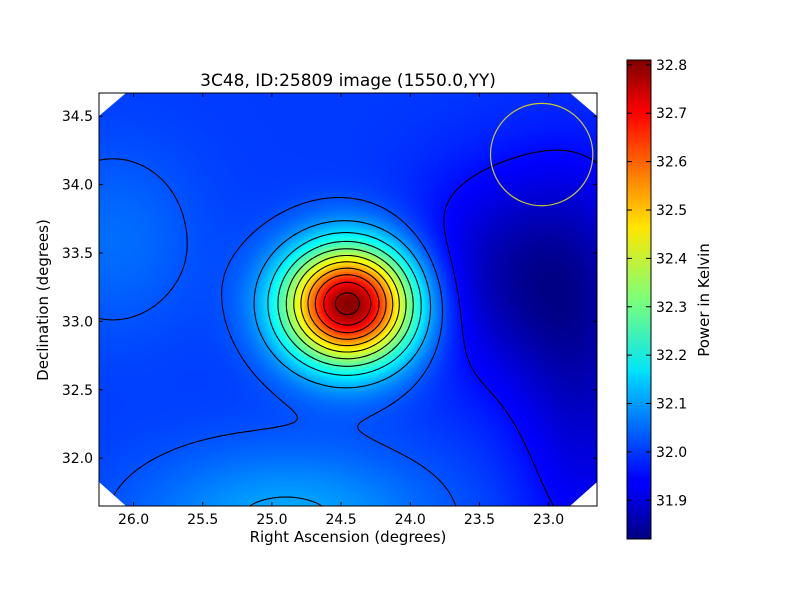  Describe the element at coordinates (671, 405) in the screenshot. I see `colorbar-tick-label: 32.1` at that location.